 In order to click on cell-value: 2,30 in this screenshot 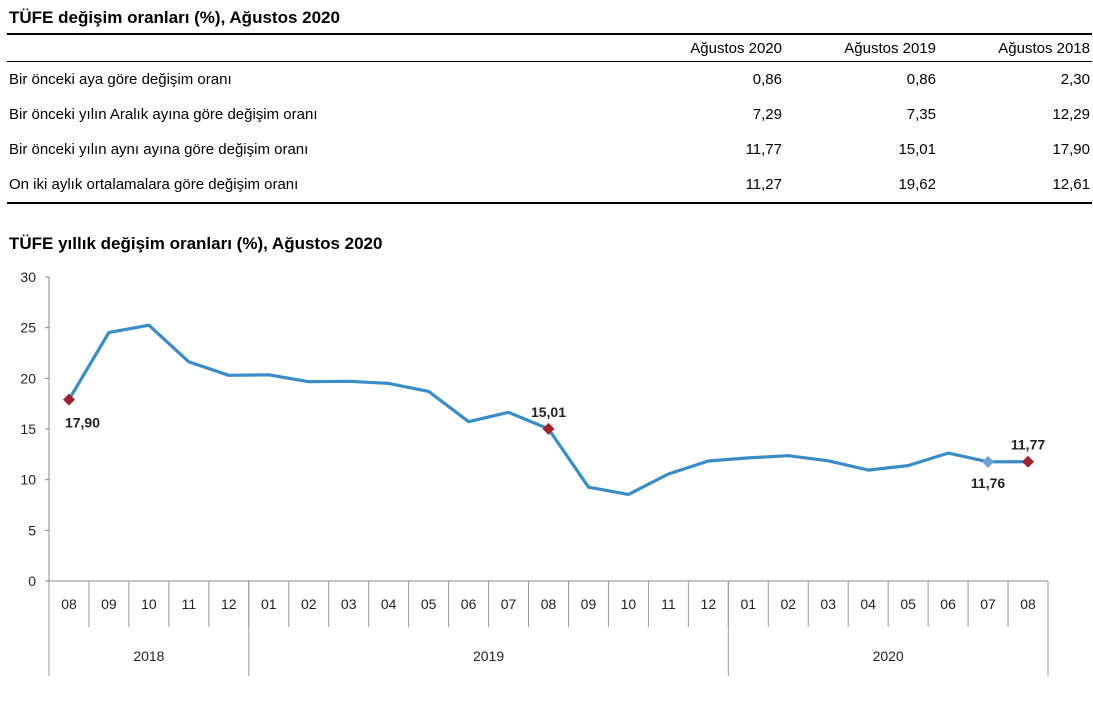, I will do `click(1075, 79)`.